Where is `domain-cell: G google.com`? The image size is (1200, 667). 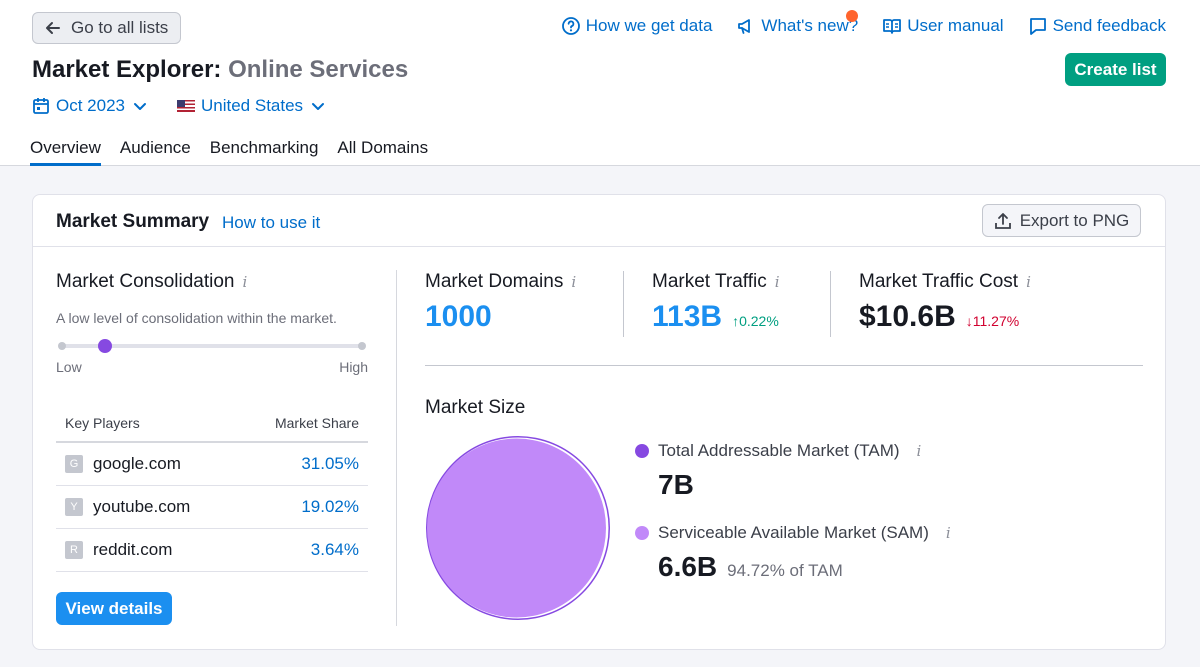
domain-cell: G google.com is located at coordinates (123, 464).